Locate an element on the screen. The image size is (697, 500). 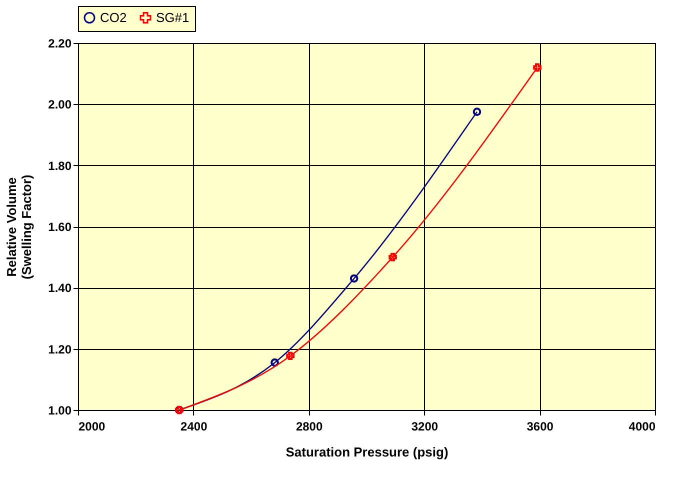
y-tick-label: 1.60 is located at coordinates (60, 227).